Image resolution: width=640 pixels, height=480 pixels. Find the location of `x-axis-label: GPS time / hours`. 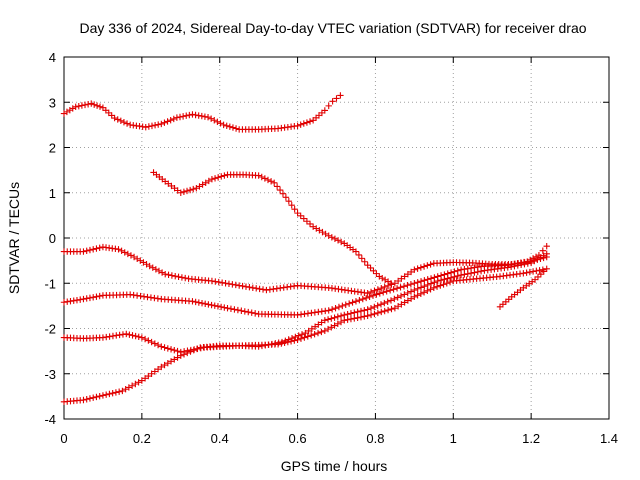

x-axis-label: GPS time / hours is located at coordinates (334, 466).